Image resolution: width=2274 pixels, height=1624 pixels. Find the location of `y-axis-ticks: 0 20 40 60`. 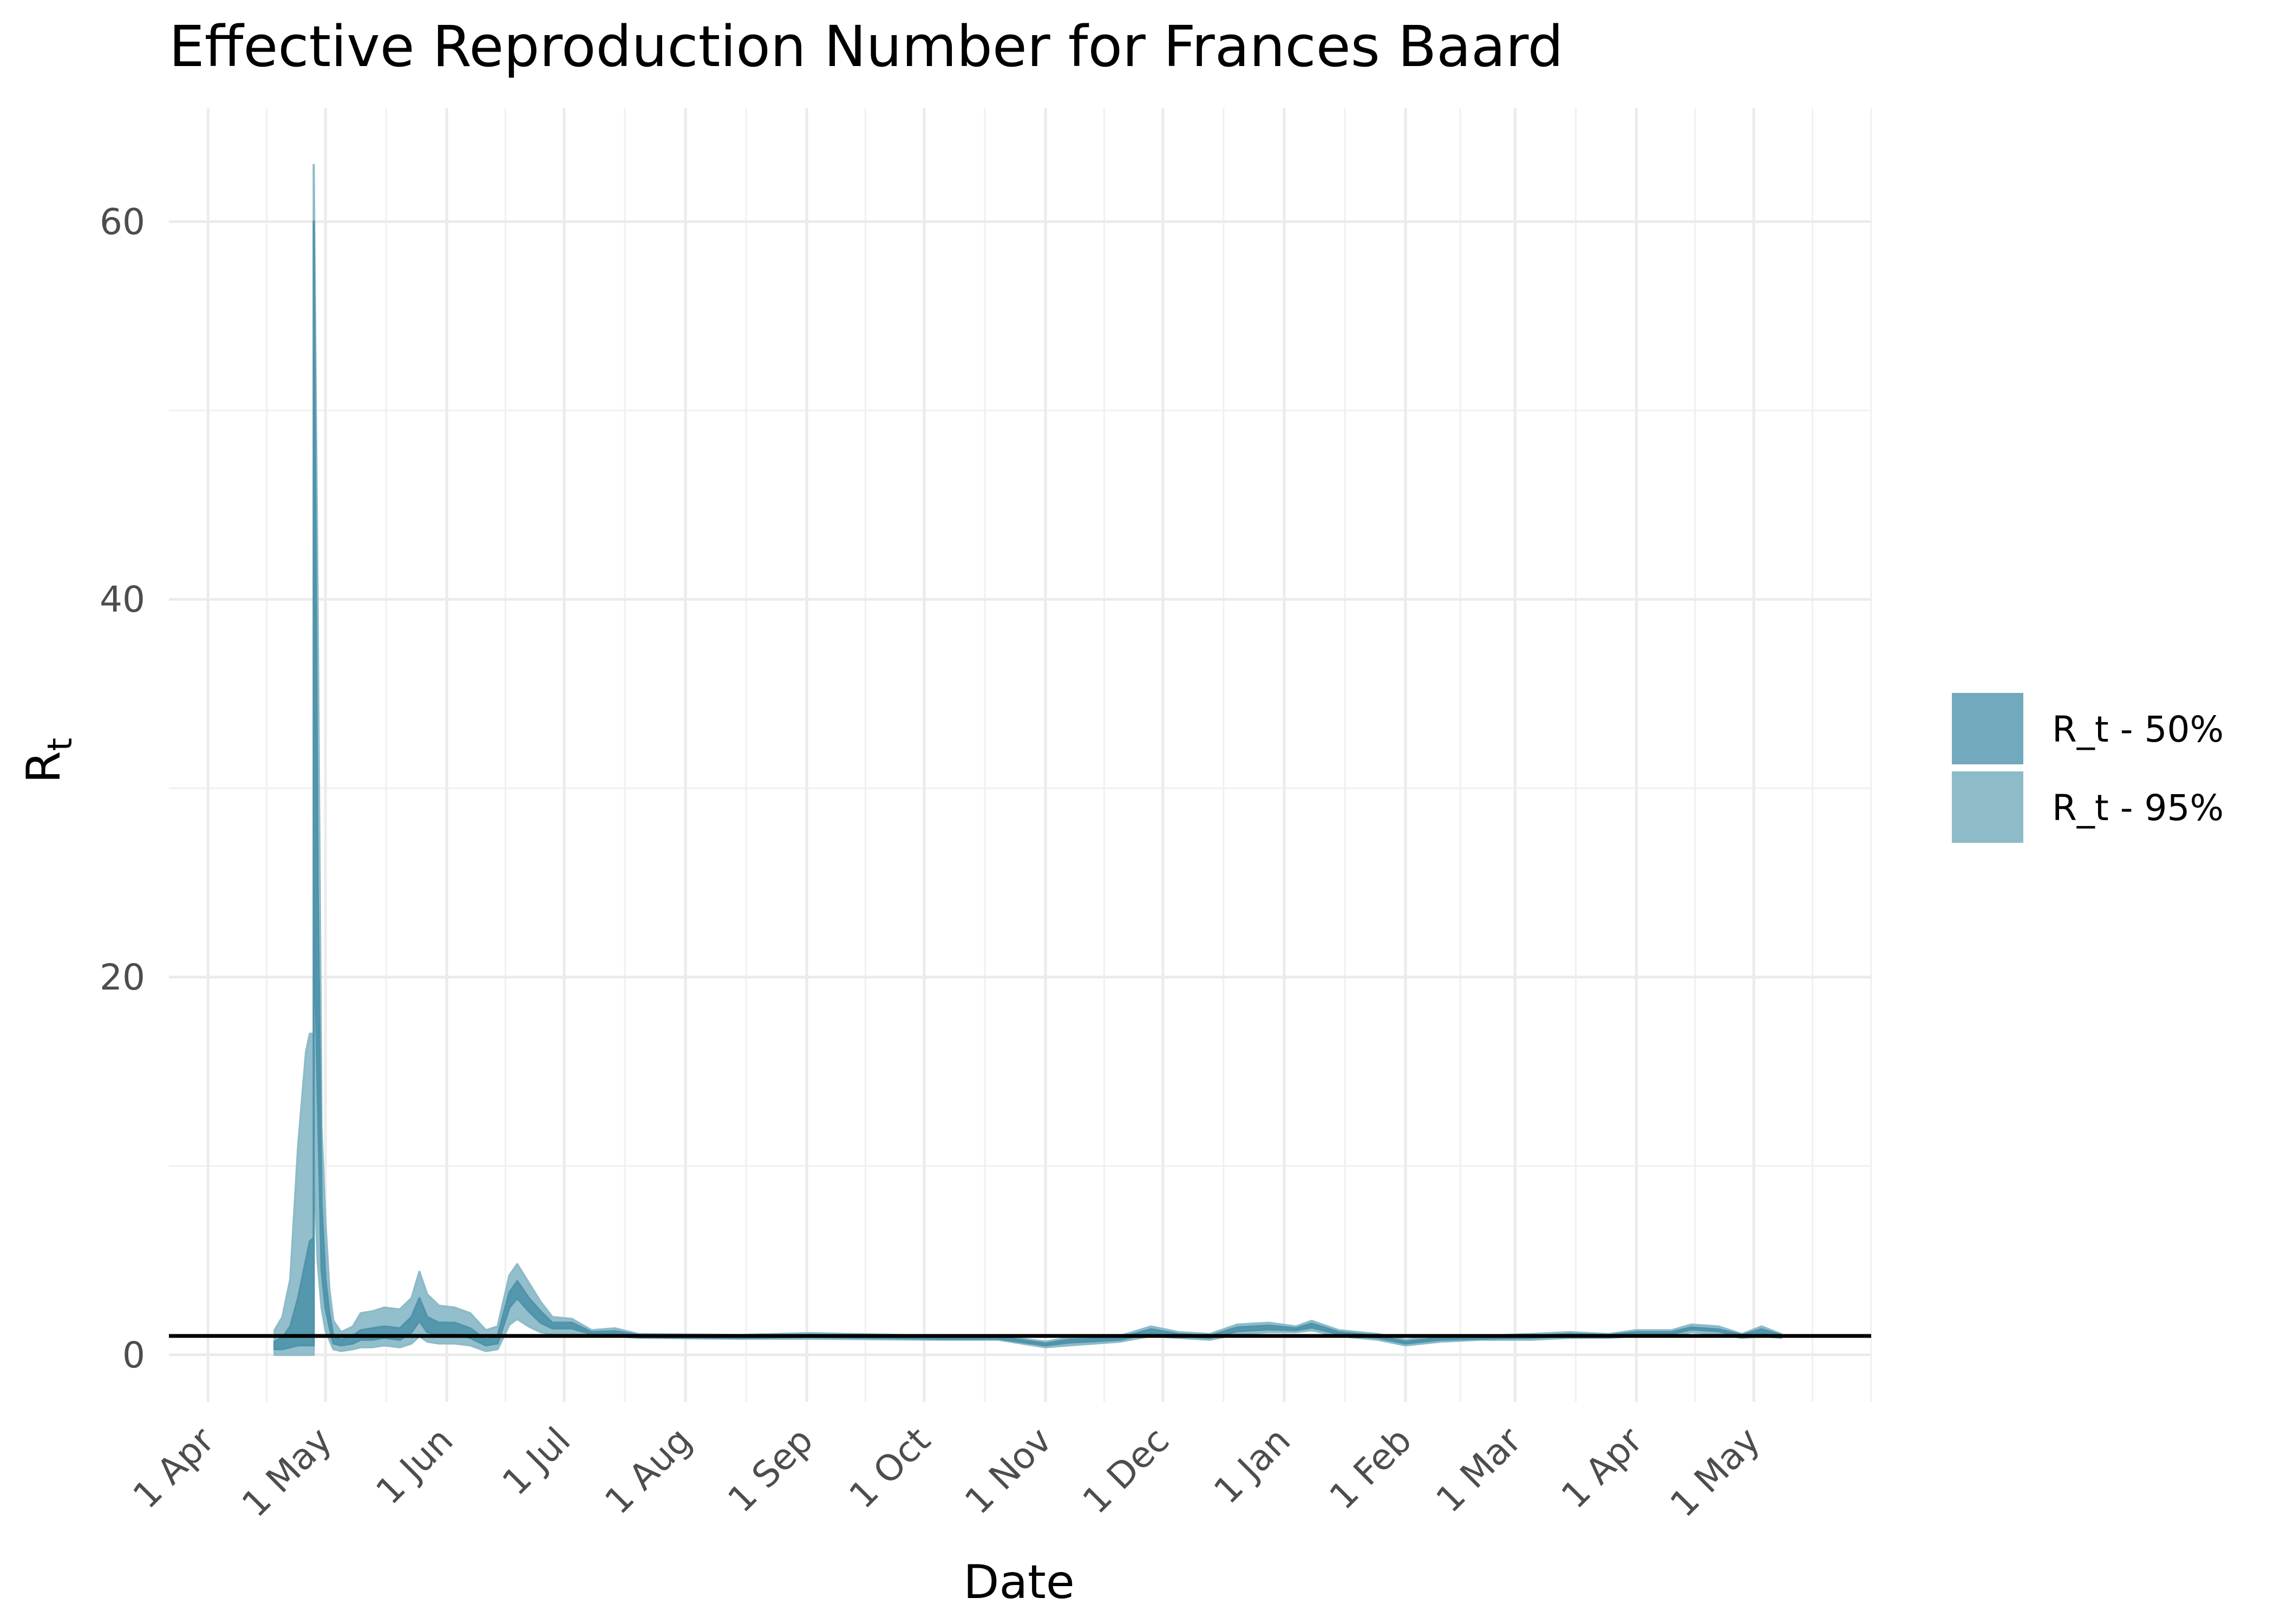

y-axis-ticks: 0 20 40 60 is located at coordinates (123, 788).